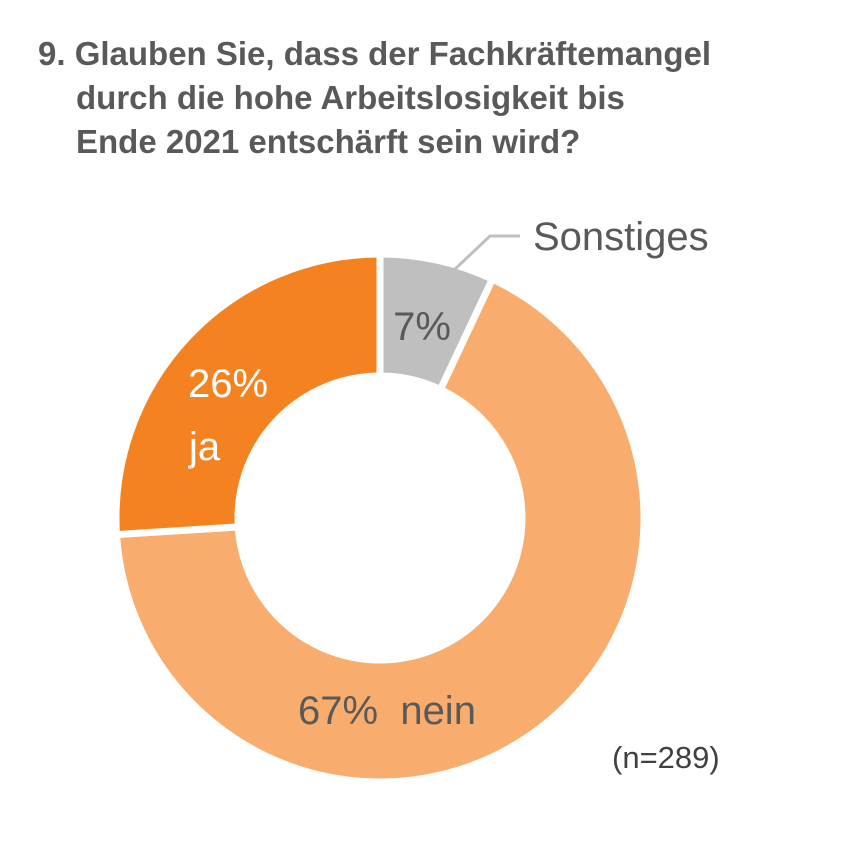 The width and height of the screenshot is (850, 845). What do you see at coordinates (666, 757) in the screenshot?
I see `sample-size-note: (n=289)` at bounding box center [666, 757].